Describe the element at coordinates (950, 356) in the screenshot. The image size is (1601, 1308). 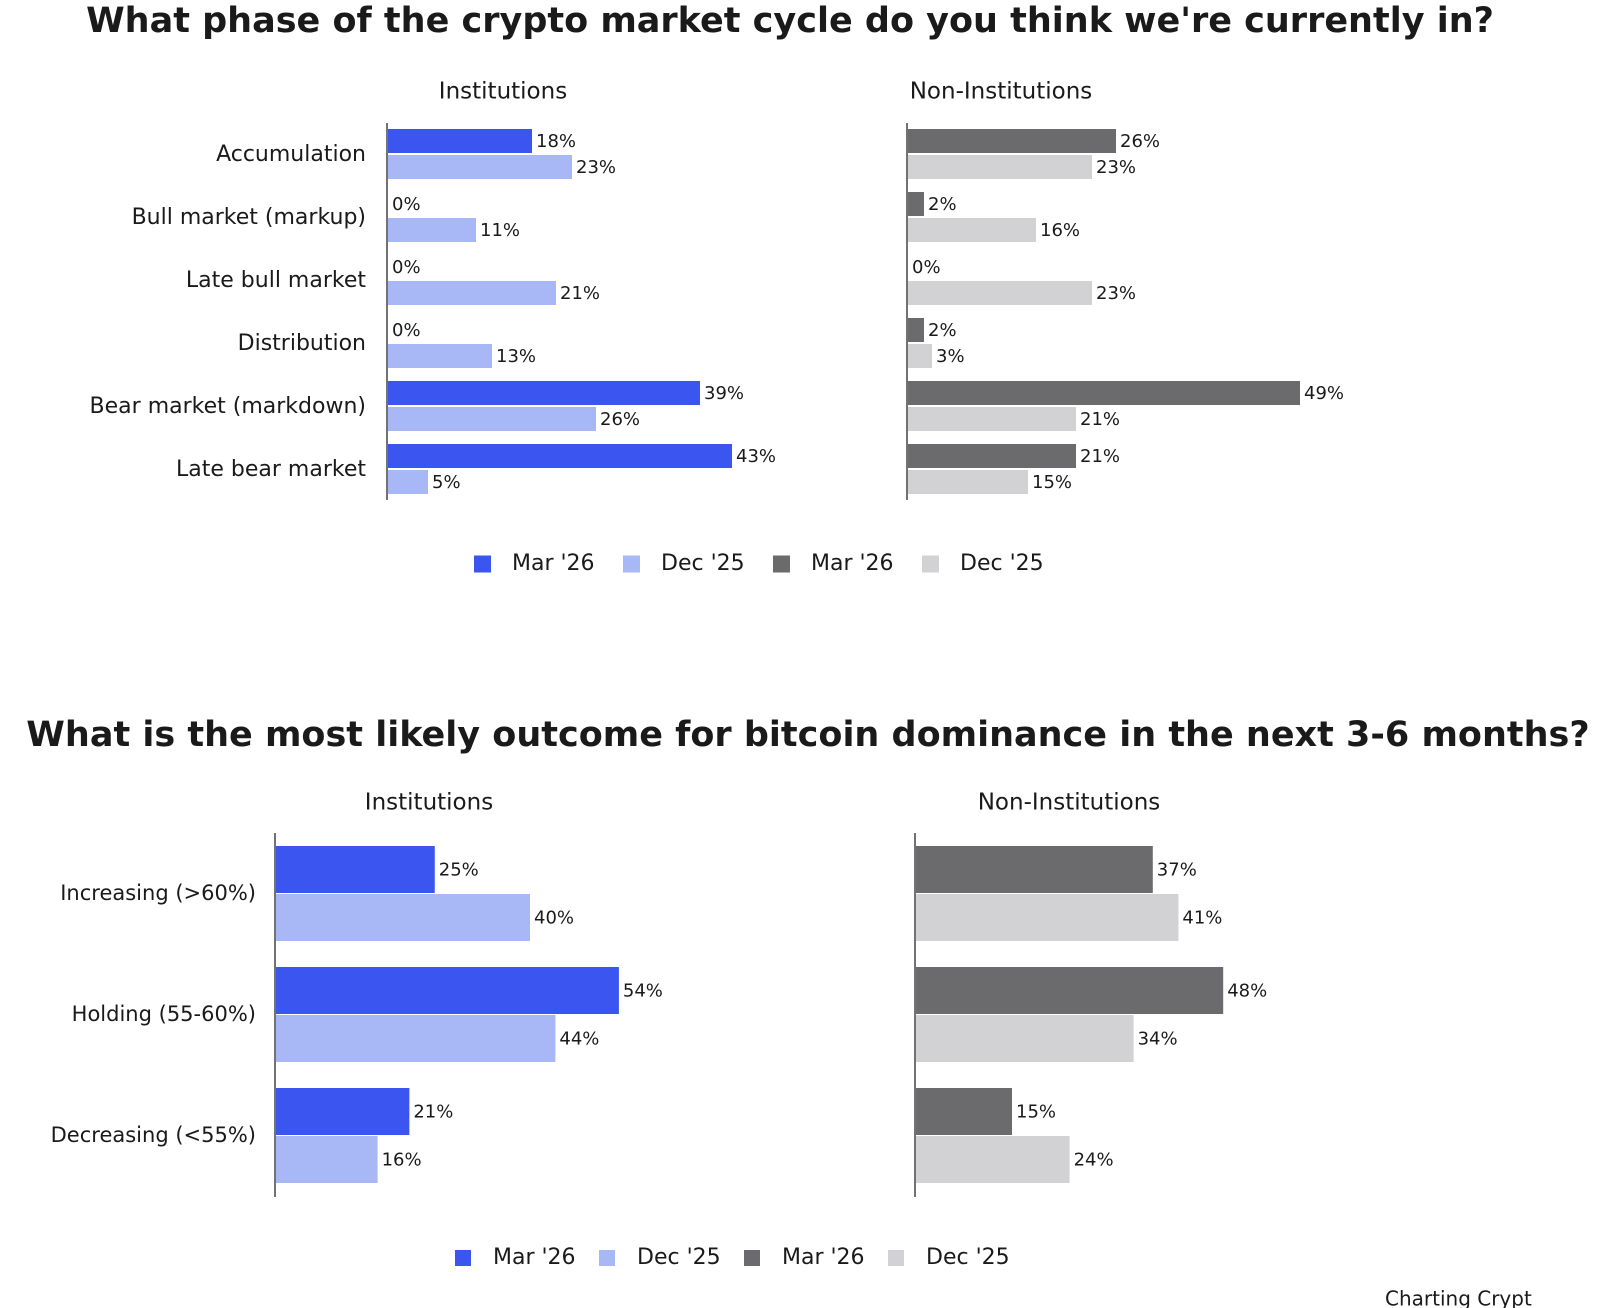
I see `value-label: 3%` at that location.